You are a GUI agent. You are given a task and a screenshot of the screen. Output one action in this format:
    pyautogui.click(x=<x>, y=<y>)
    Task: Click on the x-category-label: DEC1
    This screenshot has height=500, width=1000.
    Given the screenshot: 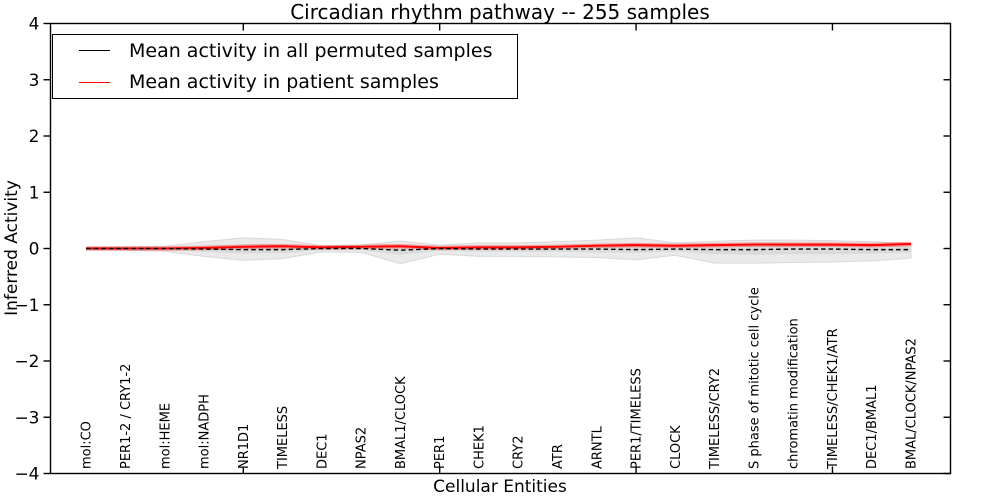 What is the action you would take?
    pyautogui.click(x=322, y=451)
    